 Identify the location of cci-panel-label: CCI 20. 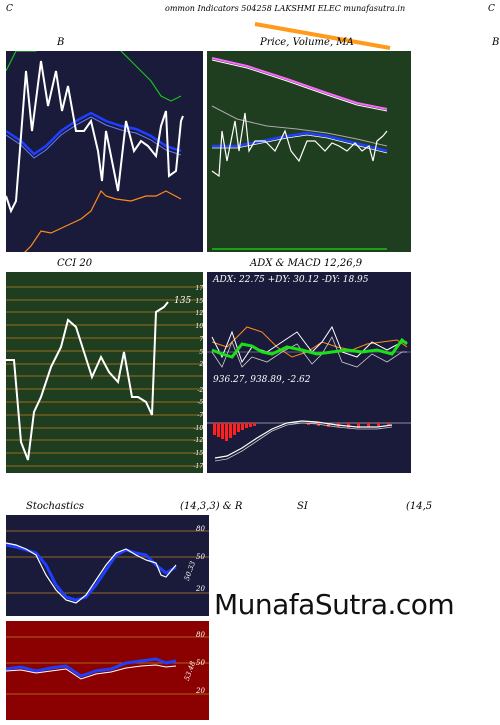
(75, 263).